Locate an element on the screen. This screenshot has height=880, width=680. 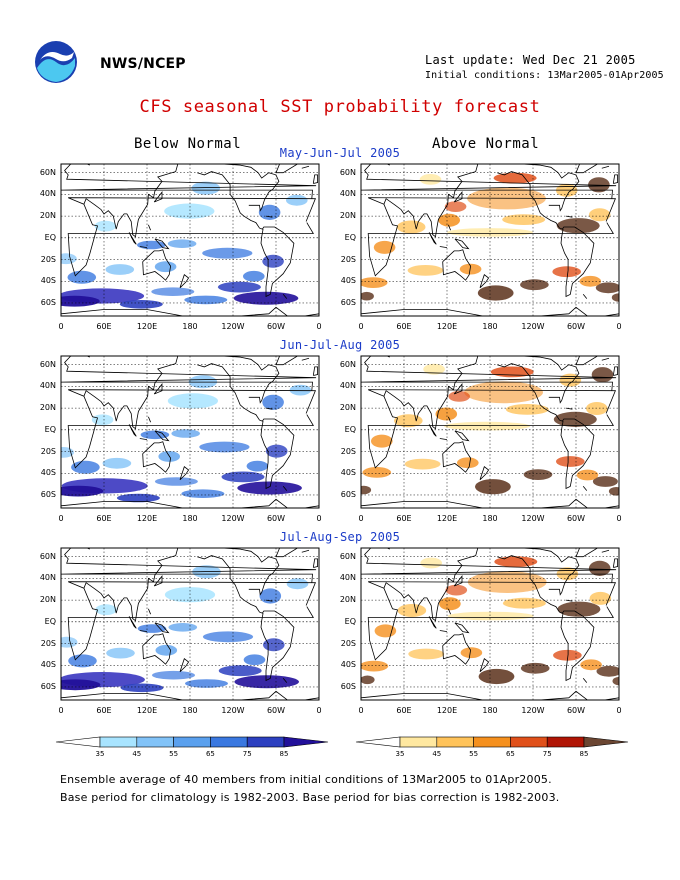
colorbar-above: 35 45 55 65 75 85 is located at coordinates (492, 747).